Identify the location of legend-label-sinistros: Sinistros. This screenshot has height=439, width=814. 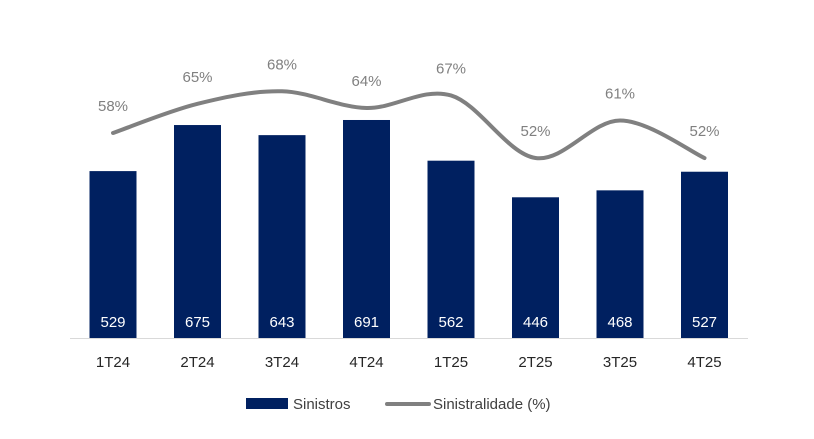
(322, 404).